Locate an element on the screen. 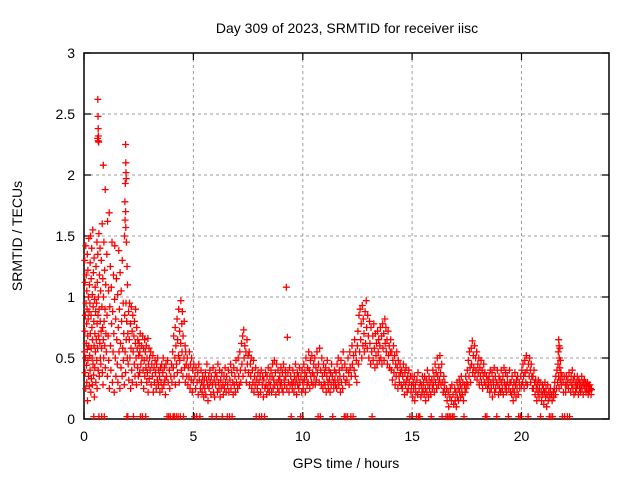  y-tick-label: 0.5 is located at coordinates (66, 358).